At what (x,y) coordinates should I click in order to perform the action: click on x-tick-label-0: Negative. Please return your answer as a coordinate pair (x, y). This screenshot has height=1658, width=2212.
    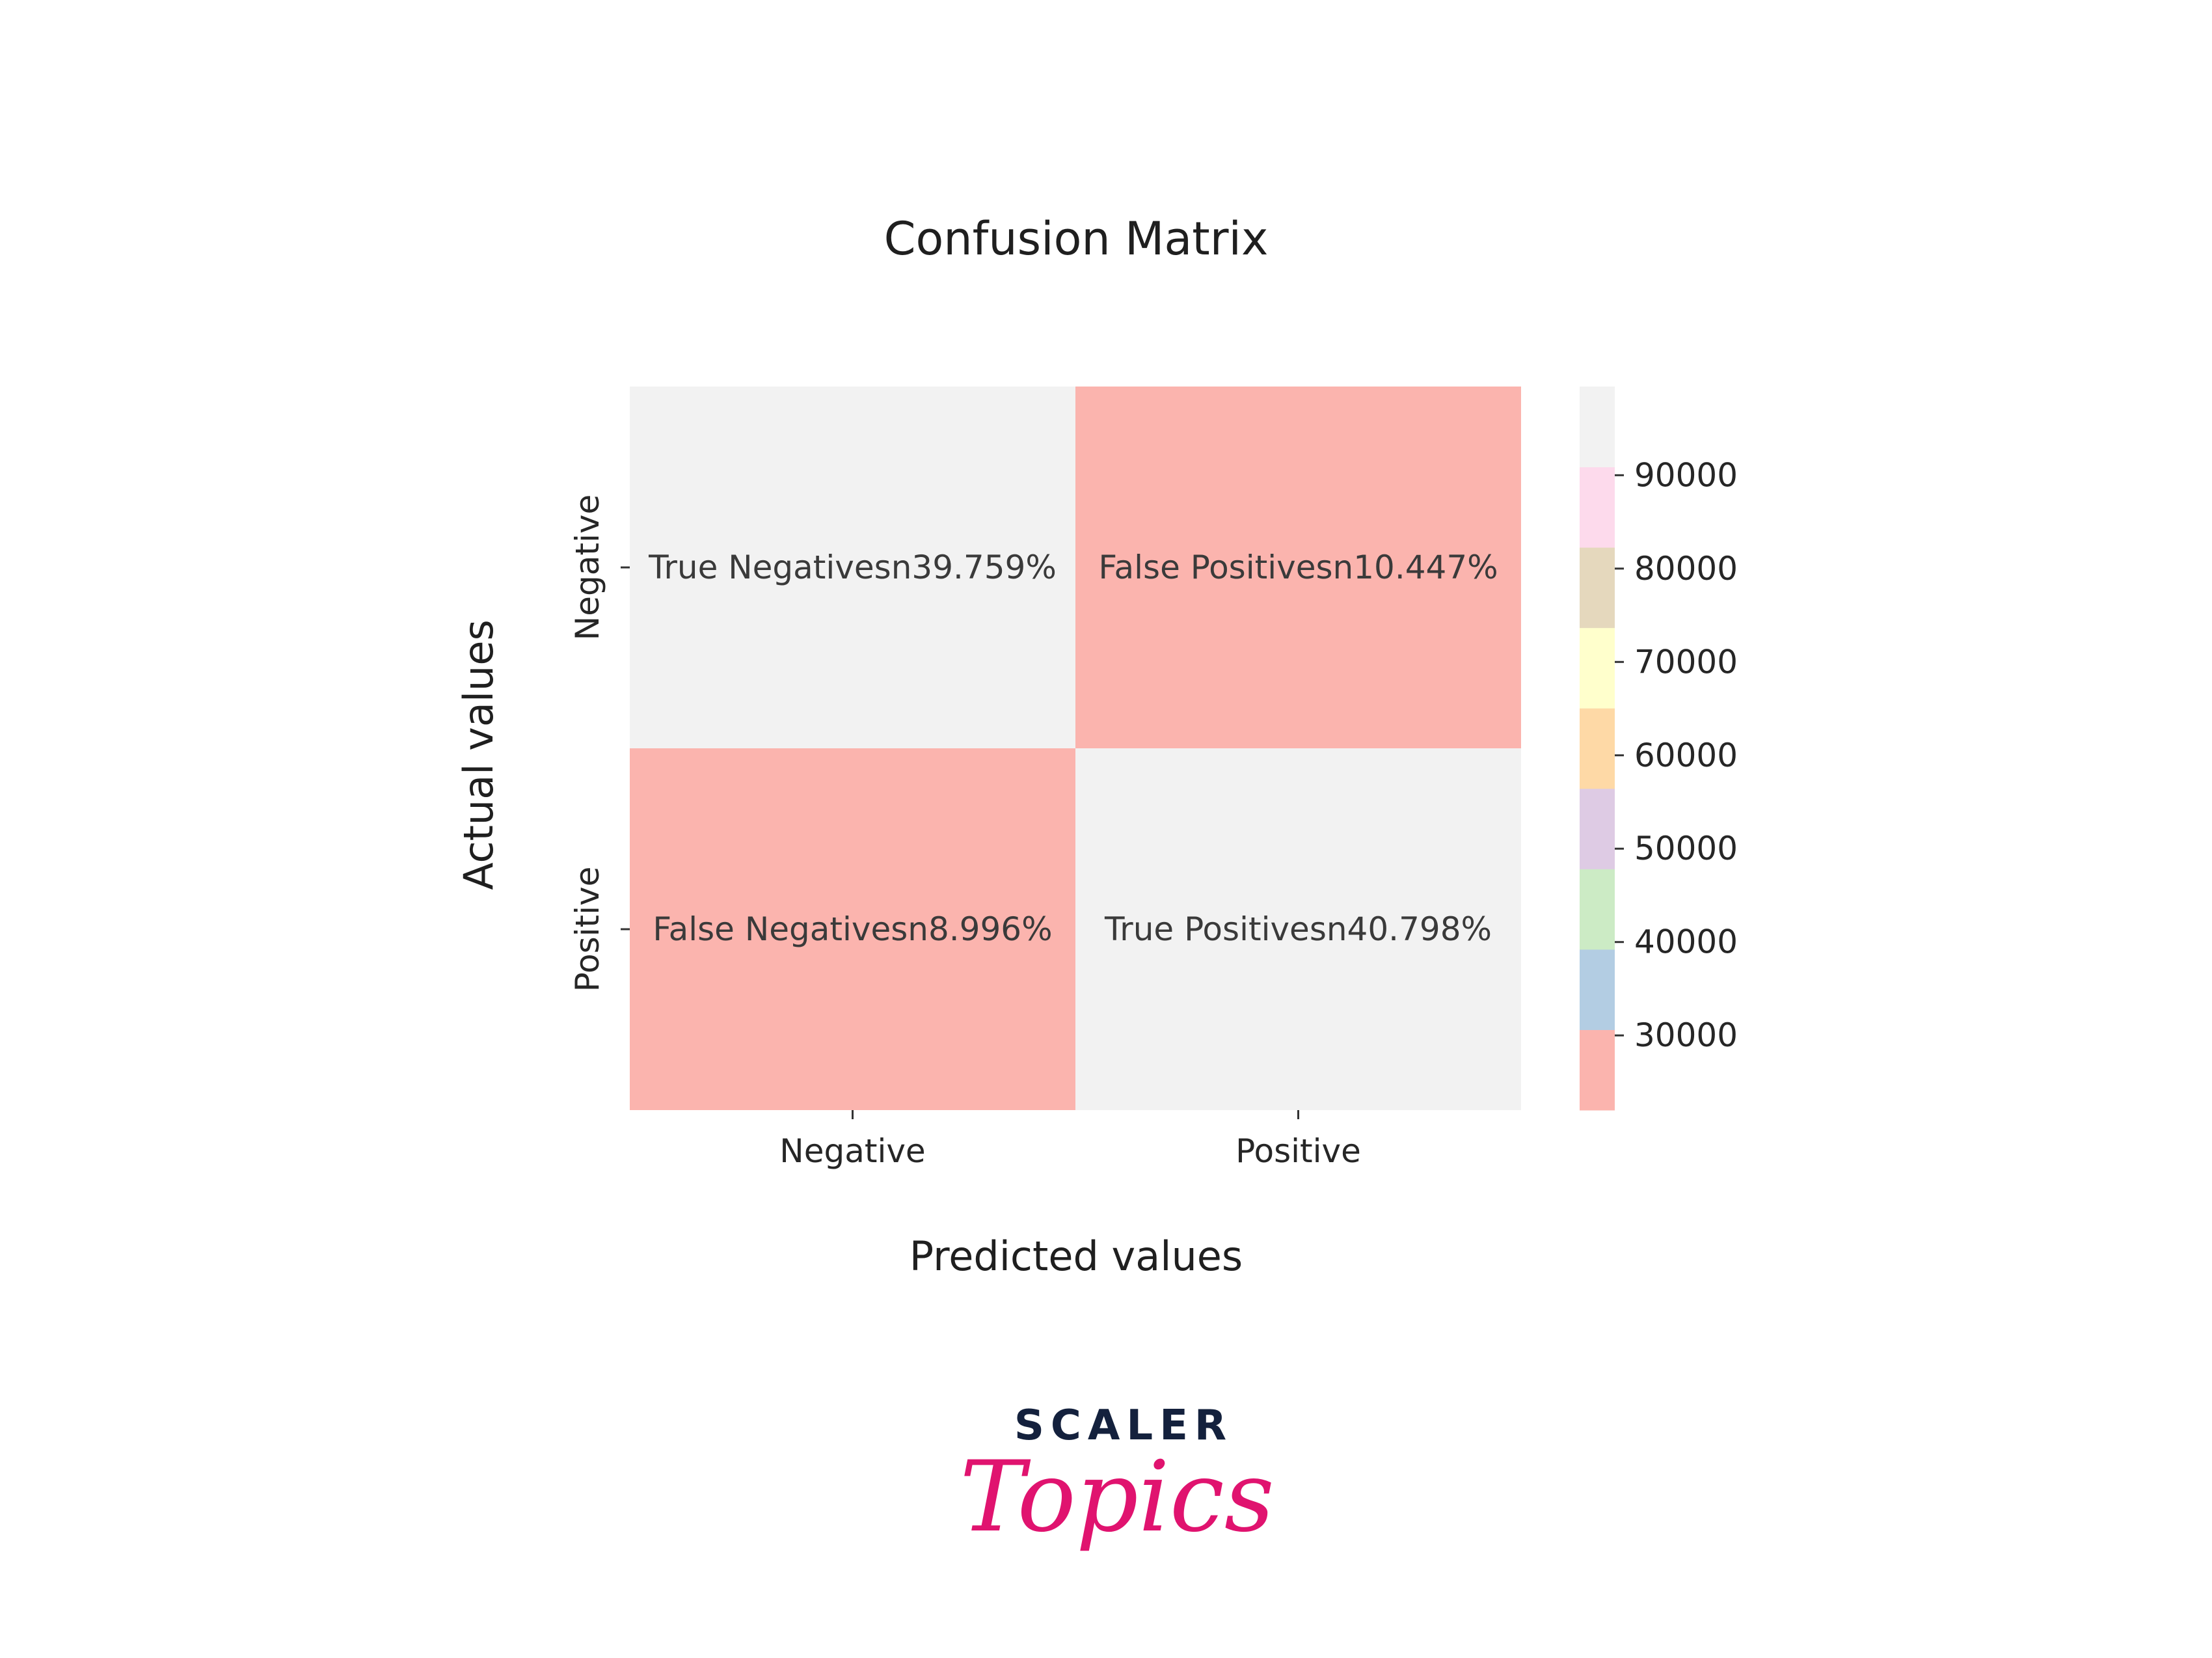
    Looking at the image, I should click on (852, 1151).